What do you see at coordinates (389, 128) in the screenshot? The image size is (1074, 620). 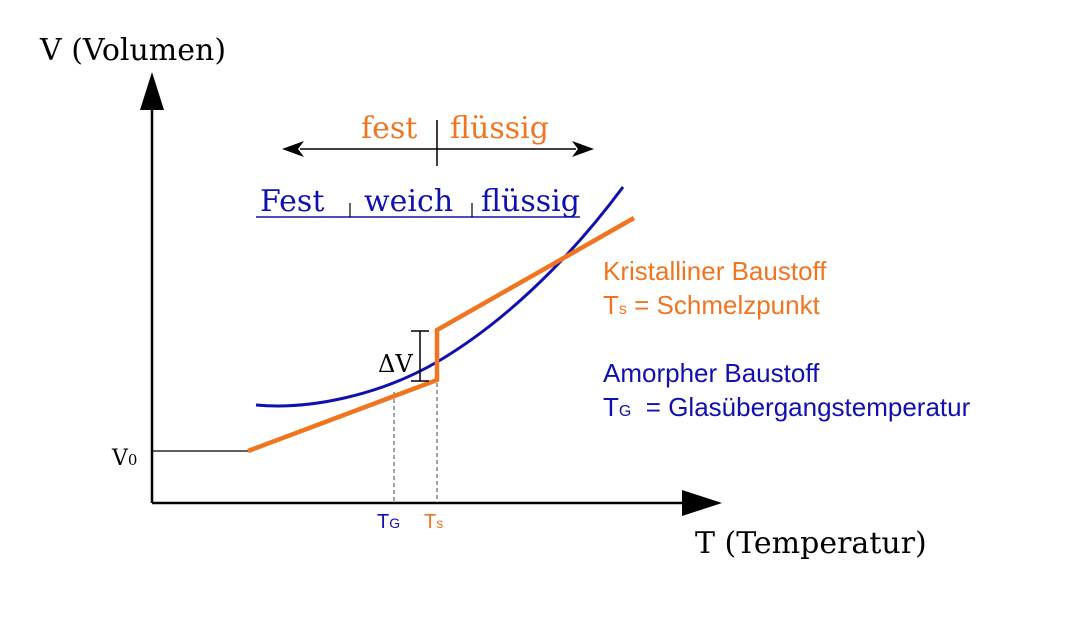 I see `crystalline-phase-fest: fest` at bounding box center [389, 128].